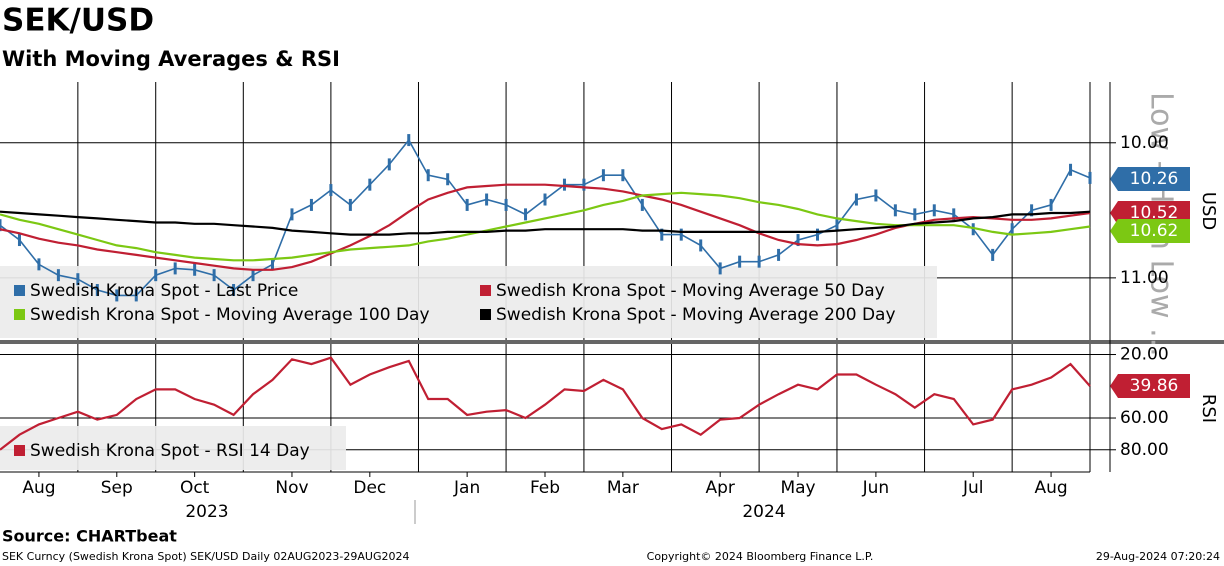 This screenshot has width=1224, height=566. What do you see at coordinates (1158, 556) in the screenshot?
I see `timestamp: 29-Aug-2024 07:20:24` at bounding box center [1158, 556].